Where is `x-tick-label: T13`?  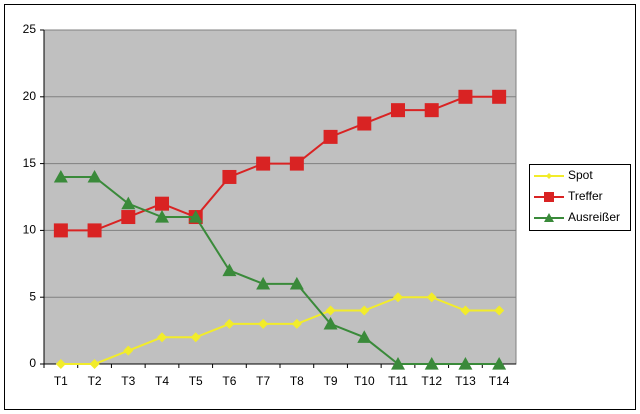 x-tick-label: T13 is located at coordinates (465, 381).